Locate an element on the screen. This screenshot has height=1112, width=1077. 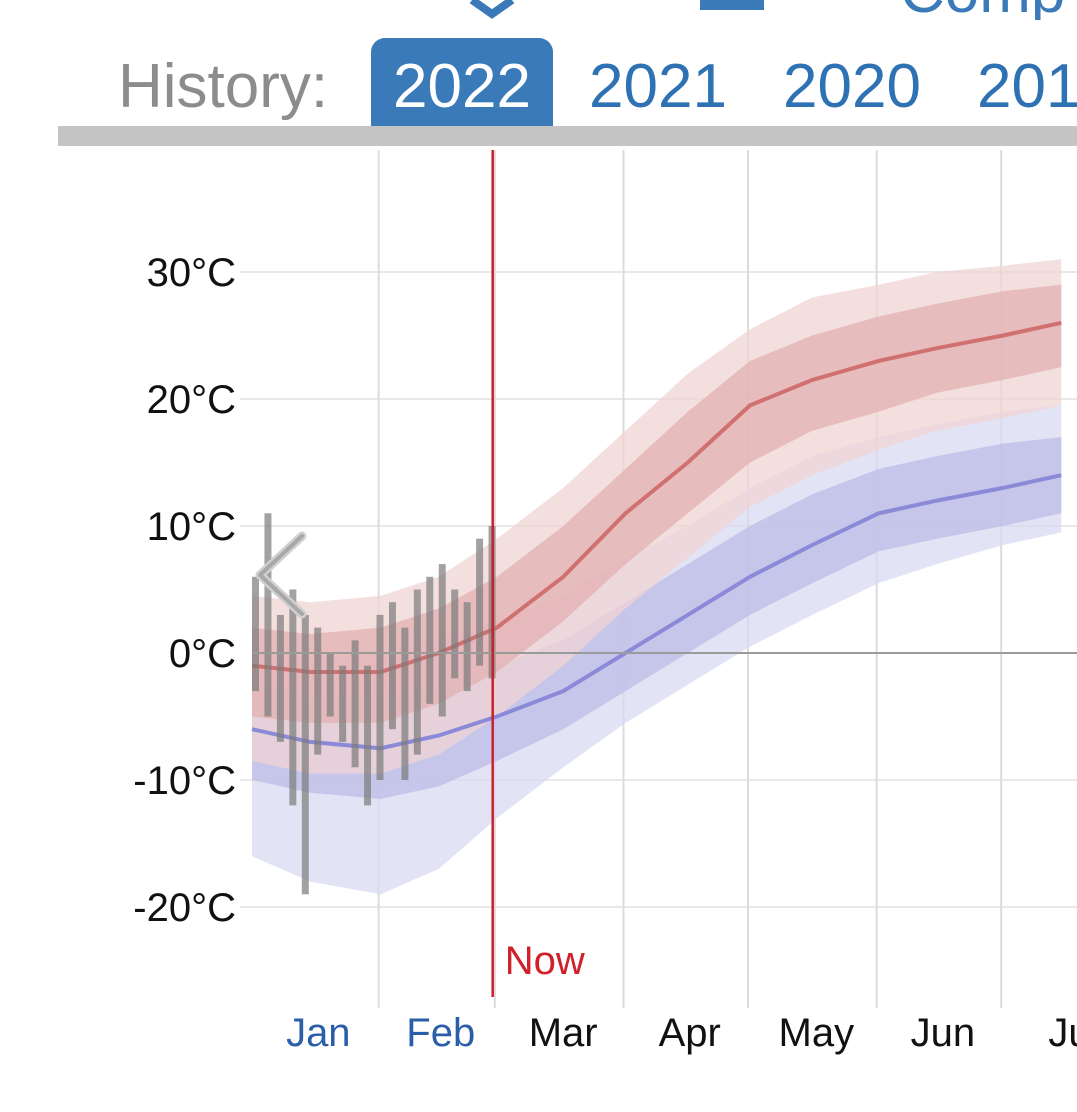
y-tick-label: -20°C is located at coordinates (184, 908).